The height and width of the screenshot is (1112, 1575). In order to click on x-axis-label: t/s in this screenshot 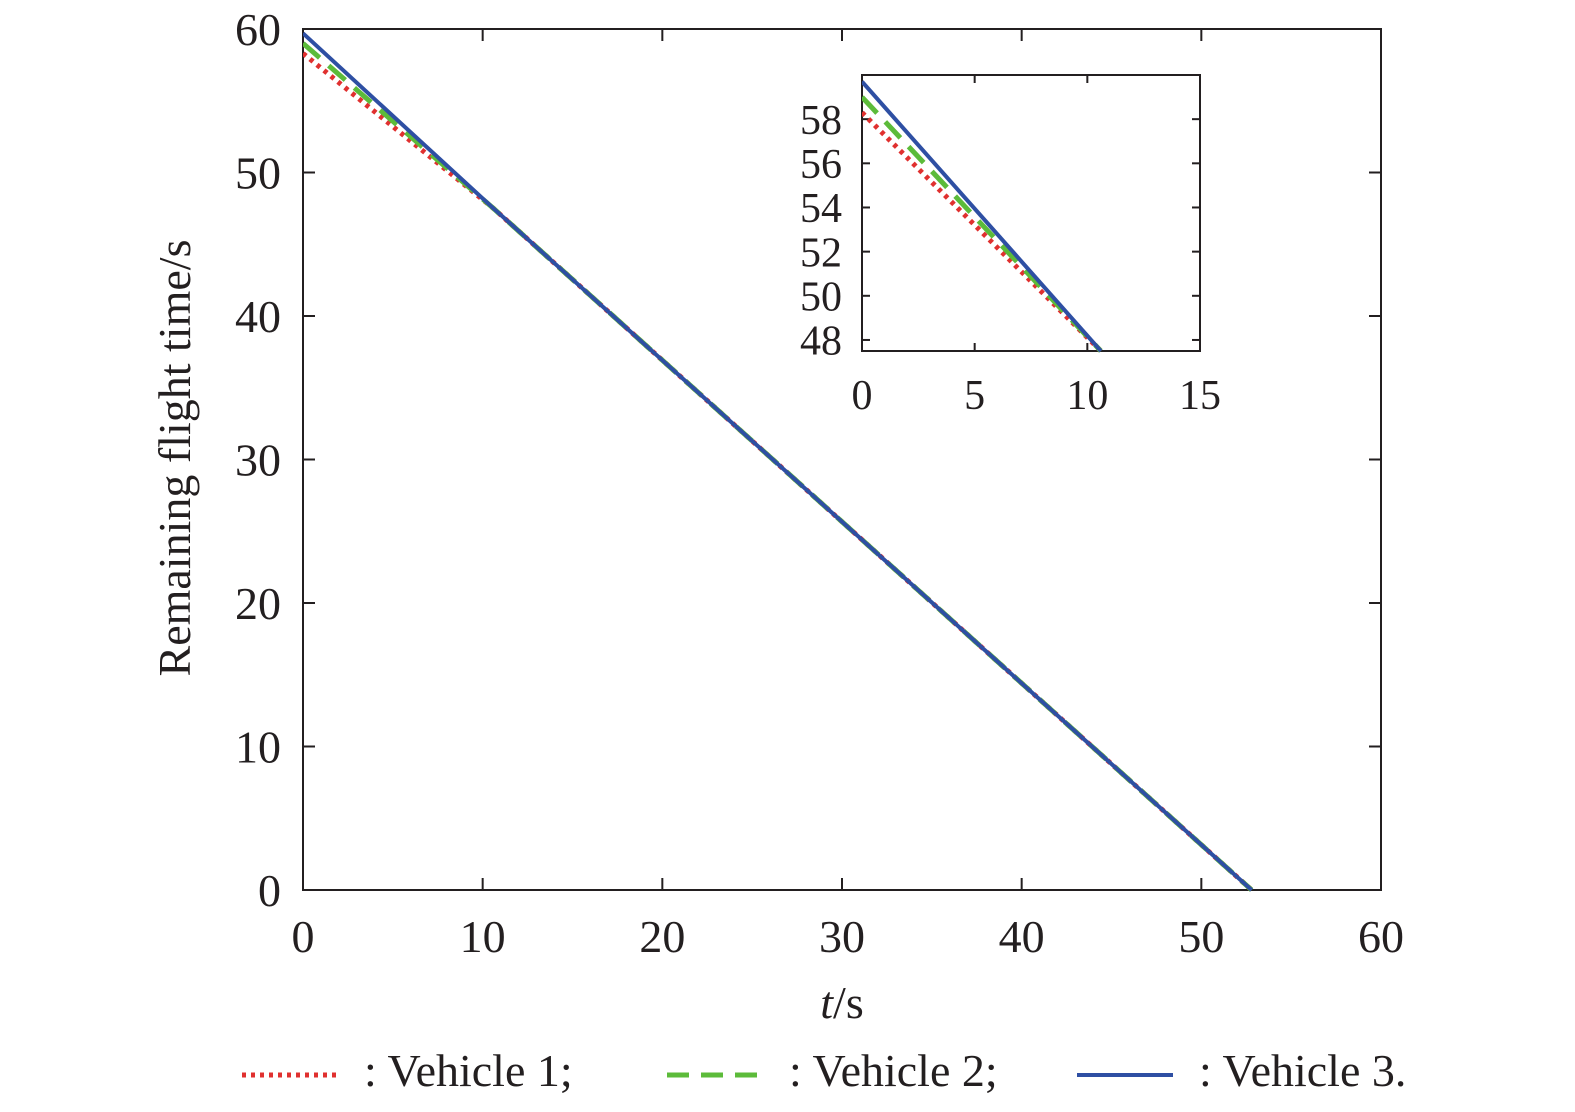, I will do `click(841, 1002)`.